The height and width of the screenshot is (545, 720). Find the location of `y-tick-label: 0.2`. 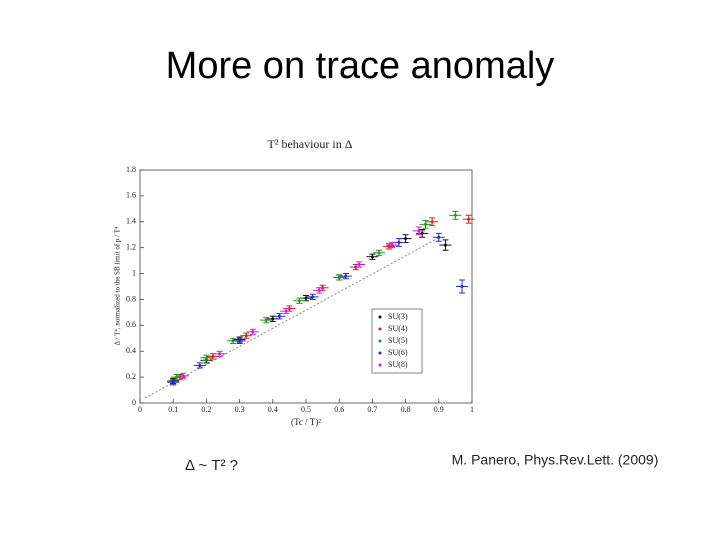

y-tick-label: 0.2 is located at coordinates (131, 376).